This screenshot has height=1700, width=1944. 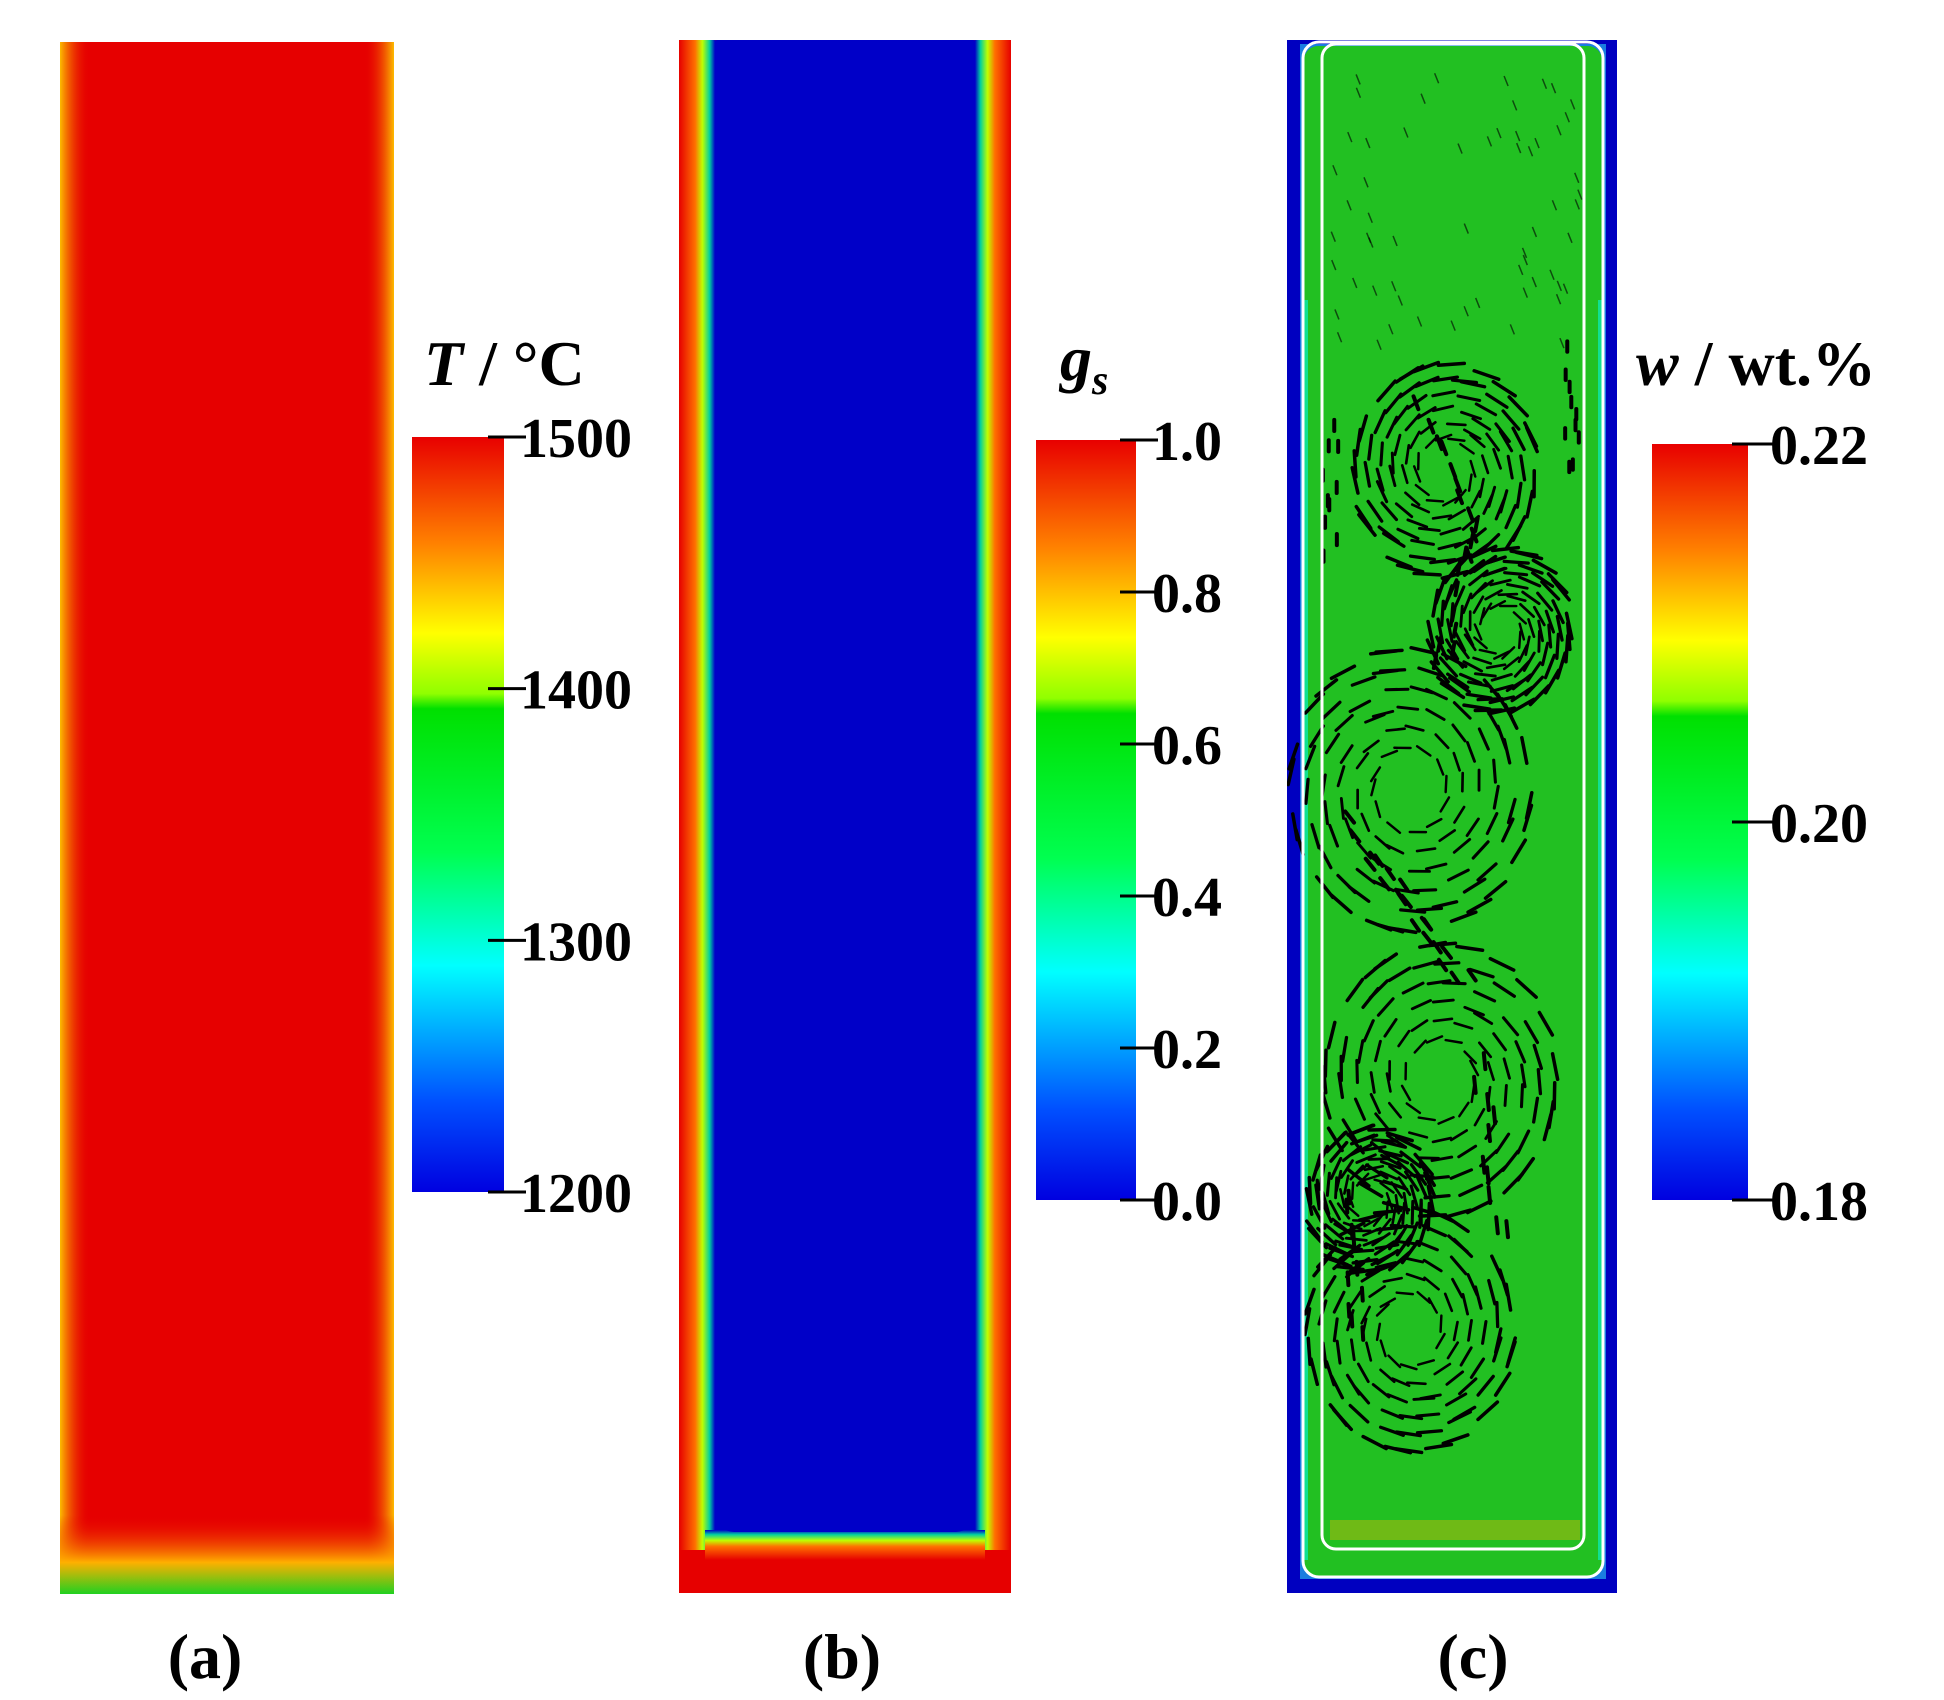 I want to click on colorbar-tick-label: 0.4, so click(x=1187, y=898).